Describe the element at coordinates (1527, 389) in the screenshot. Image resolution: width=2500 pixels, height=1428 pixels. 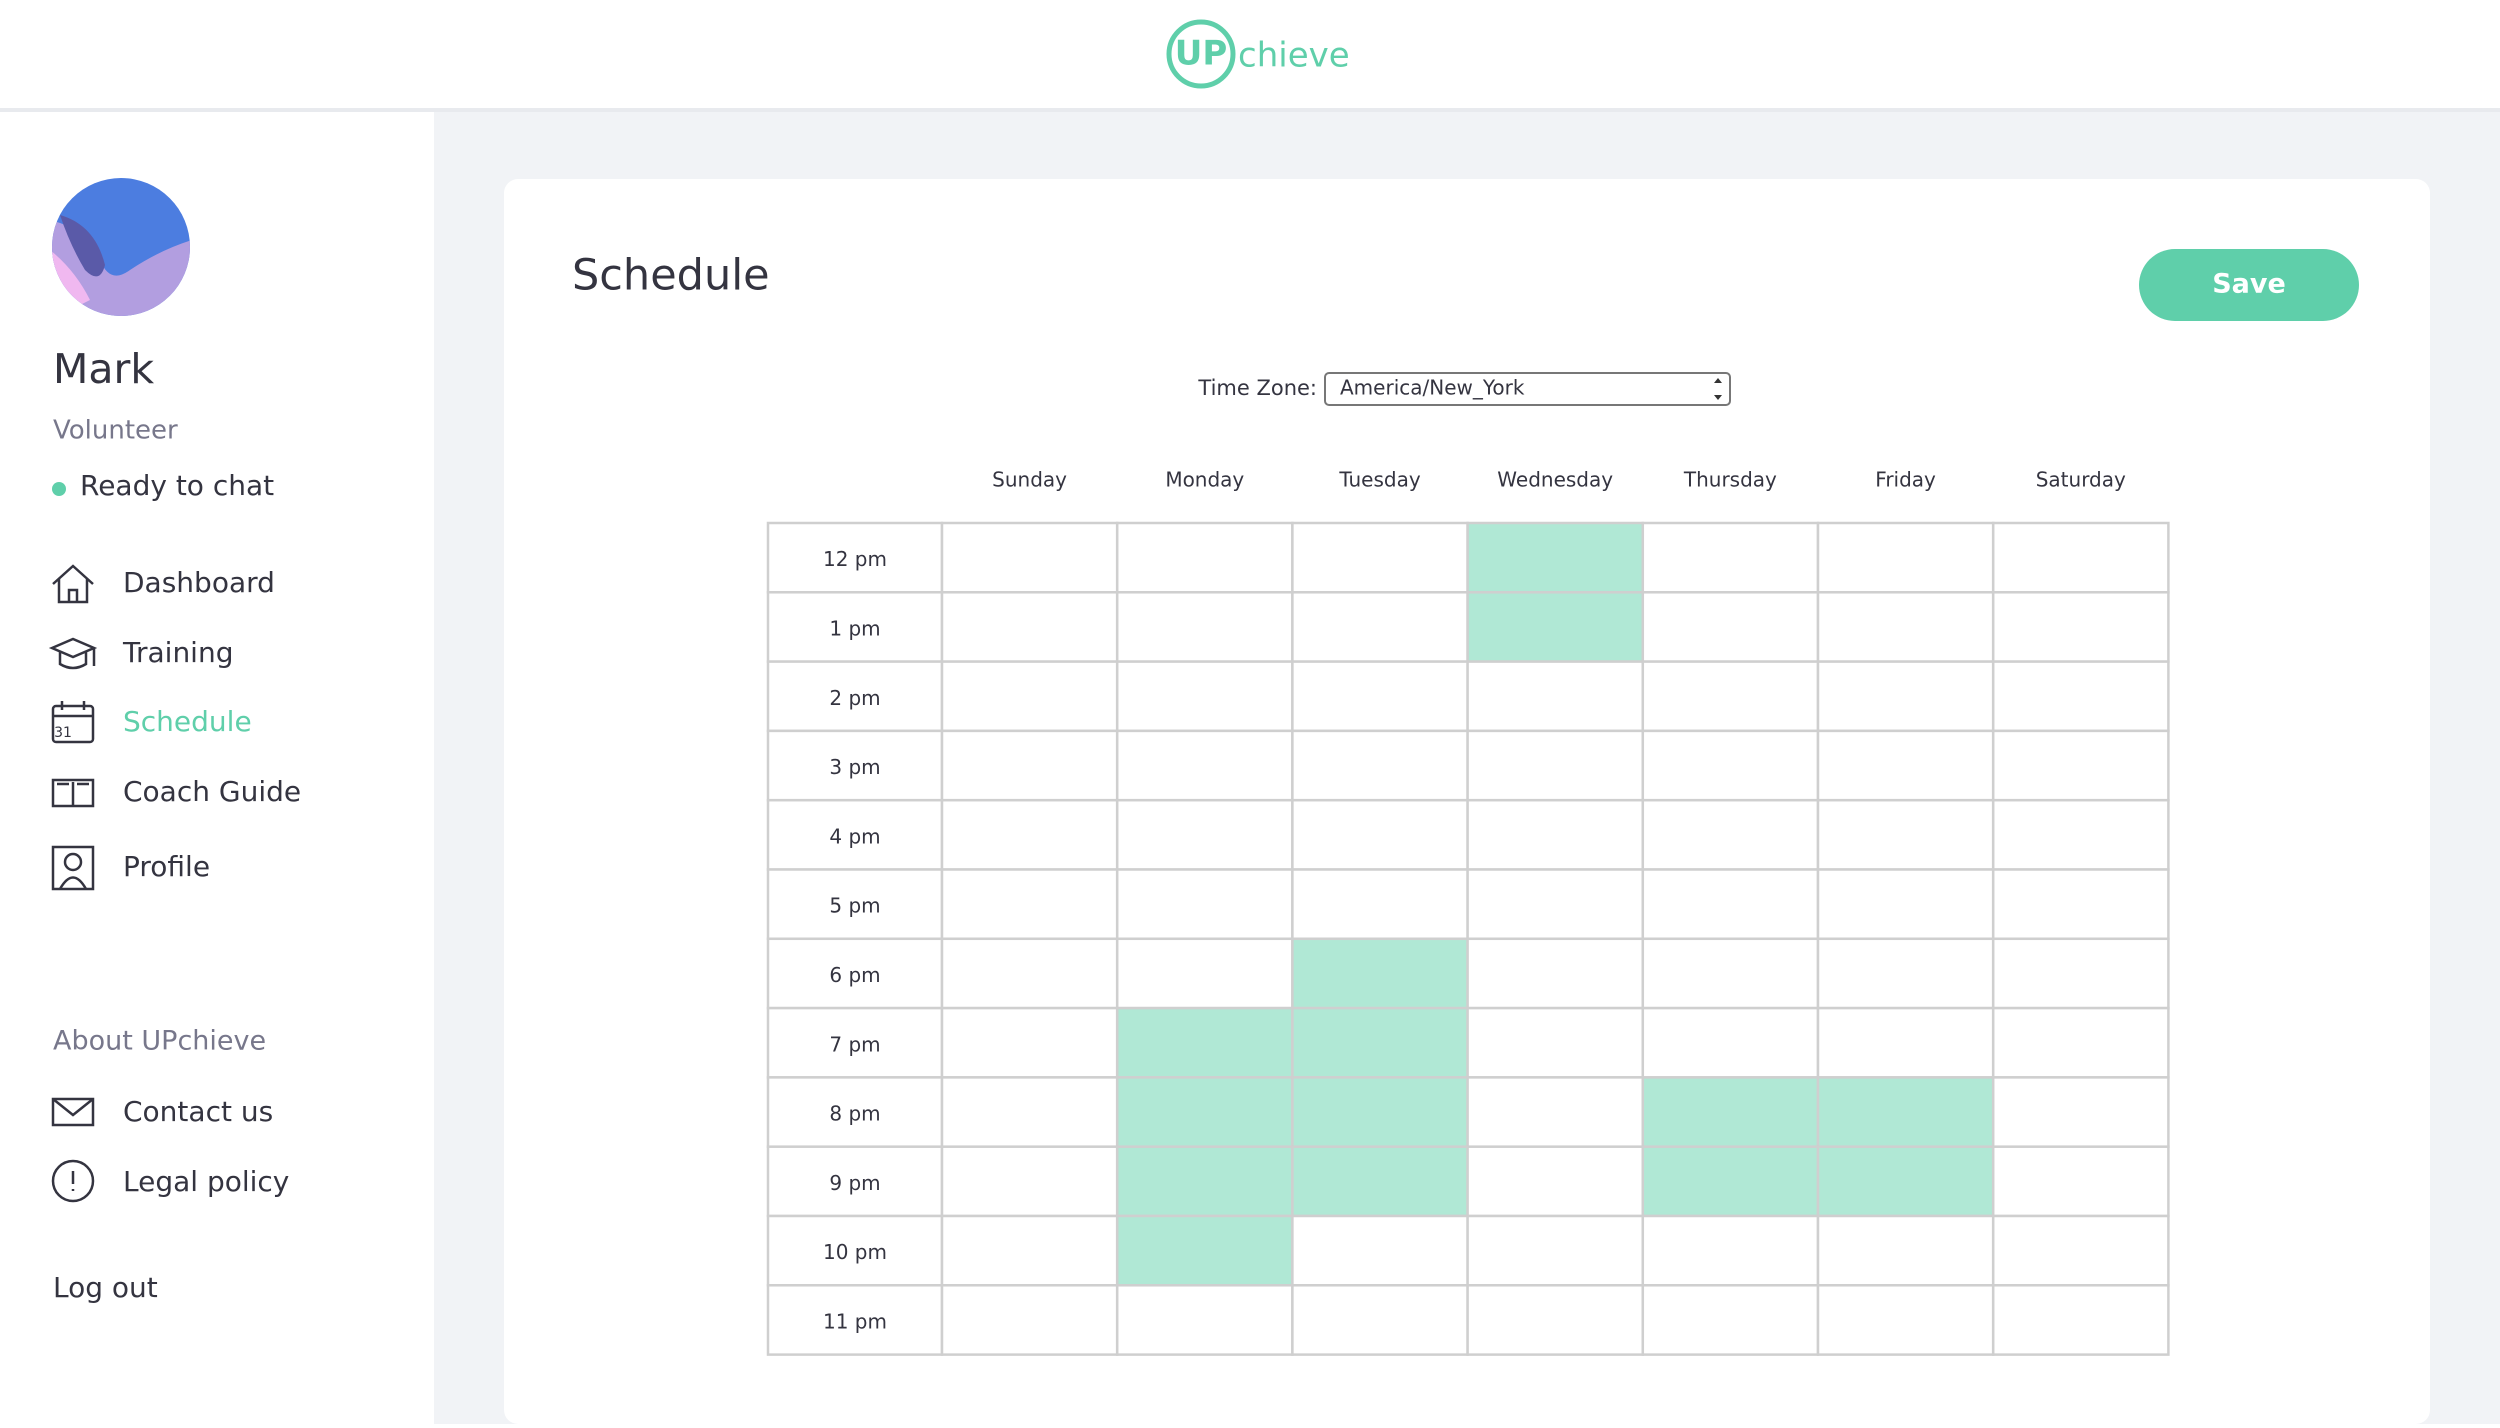
I see `timezone-select` at that location.